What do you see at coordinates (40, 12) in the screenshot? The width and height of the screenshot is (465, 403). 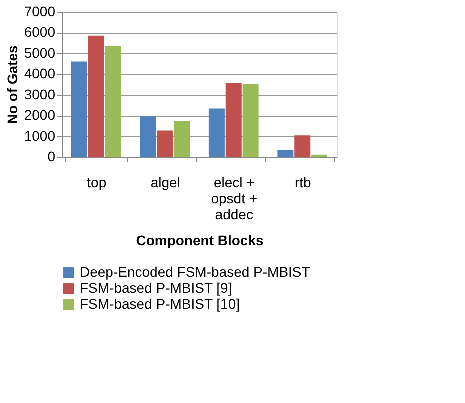 I see `y-tick-label: 7000` at bounding box center [40, 12].